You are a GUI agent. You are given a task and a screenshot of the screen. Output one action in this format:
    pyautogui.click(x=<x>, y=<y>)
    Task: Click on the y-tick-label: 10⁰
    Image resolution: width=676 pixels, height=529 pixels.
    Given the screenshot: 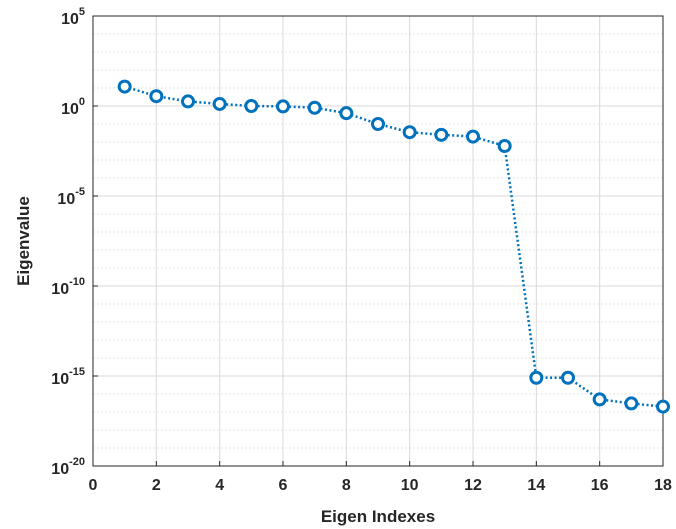 What is the action you would take?
    pyautogui.click(x=73, y=107)
    